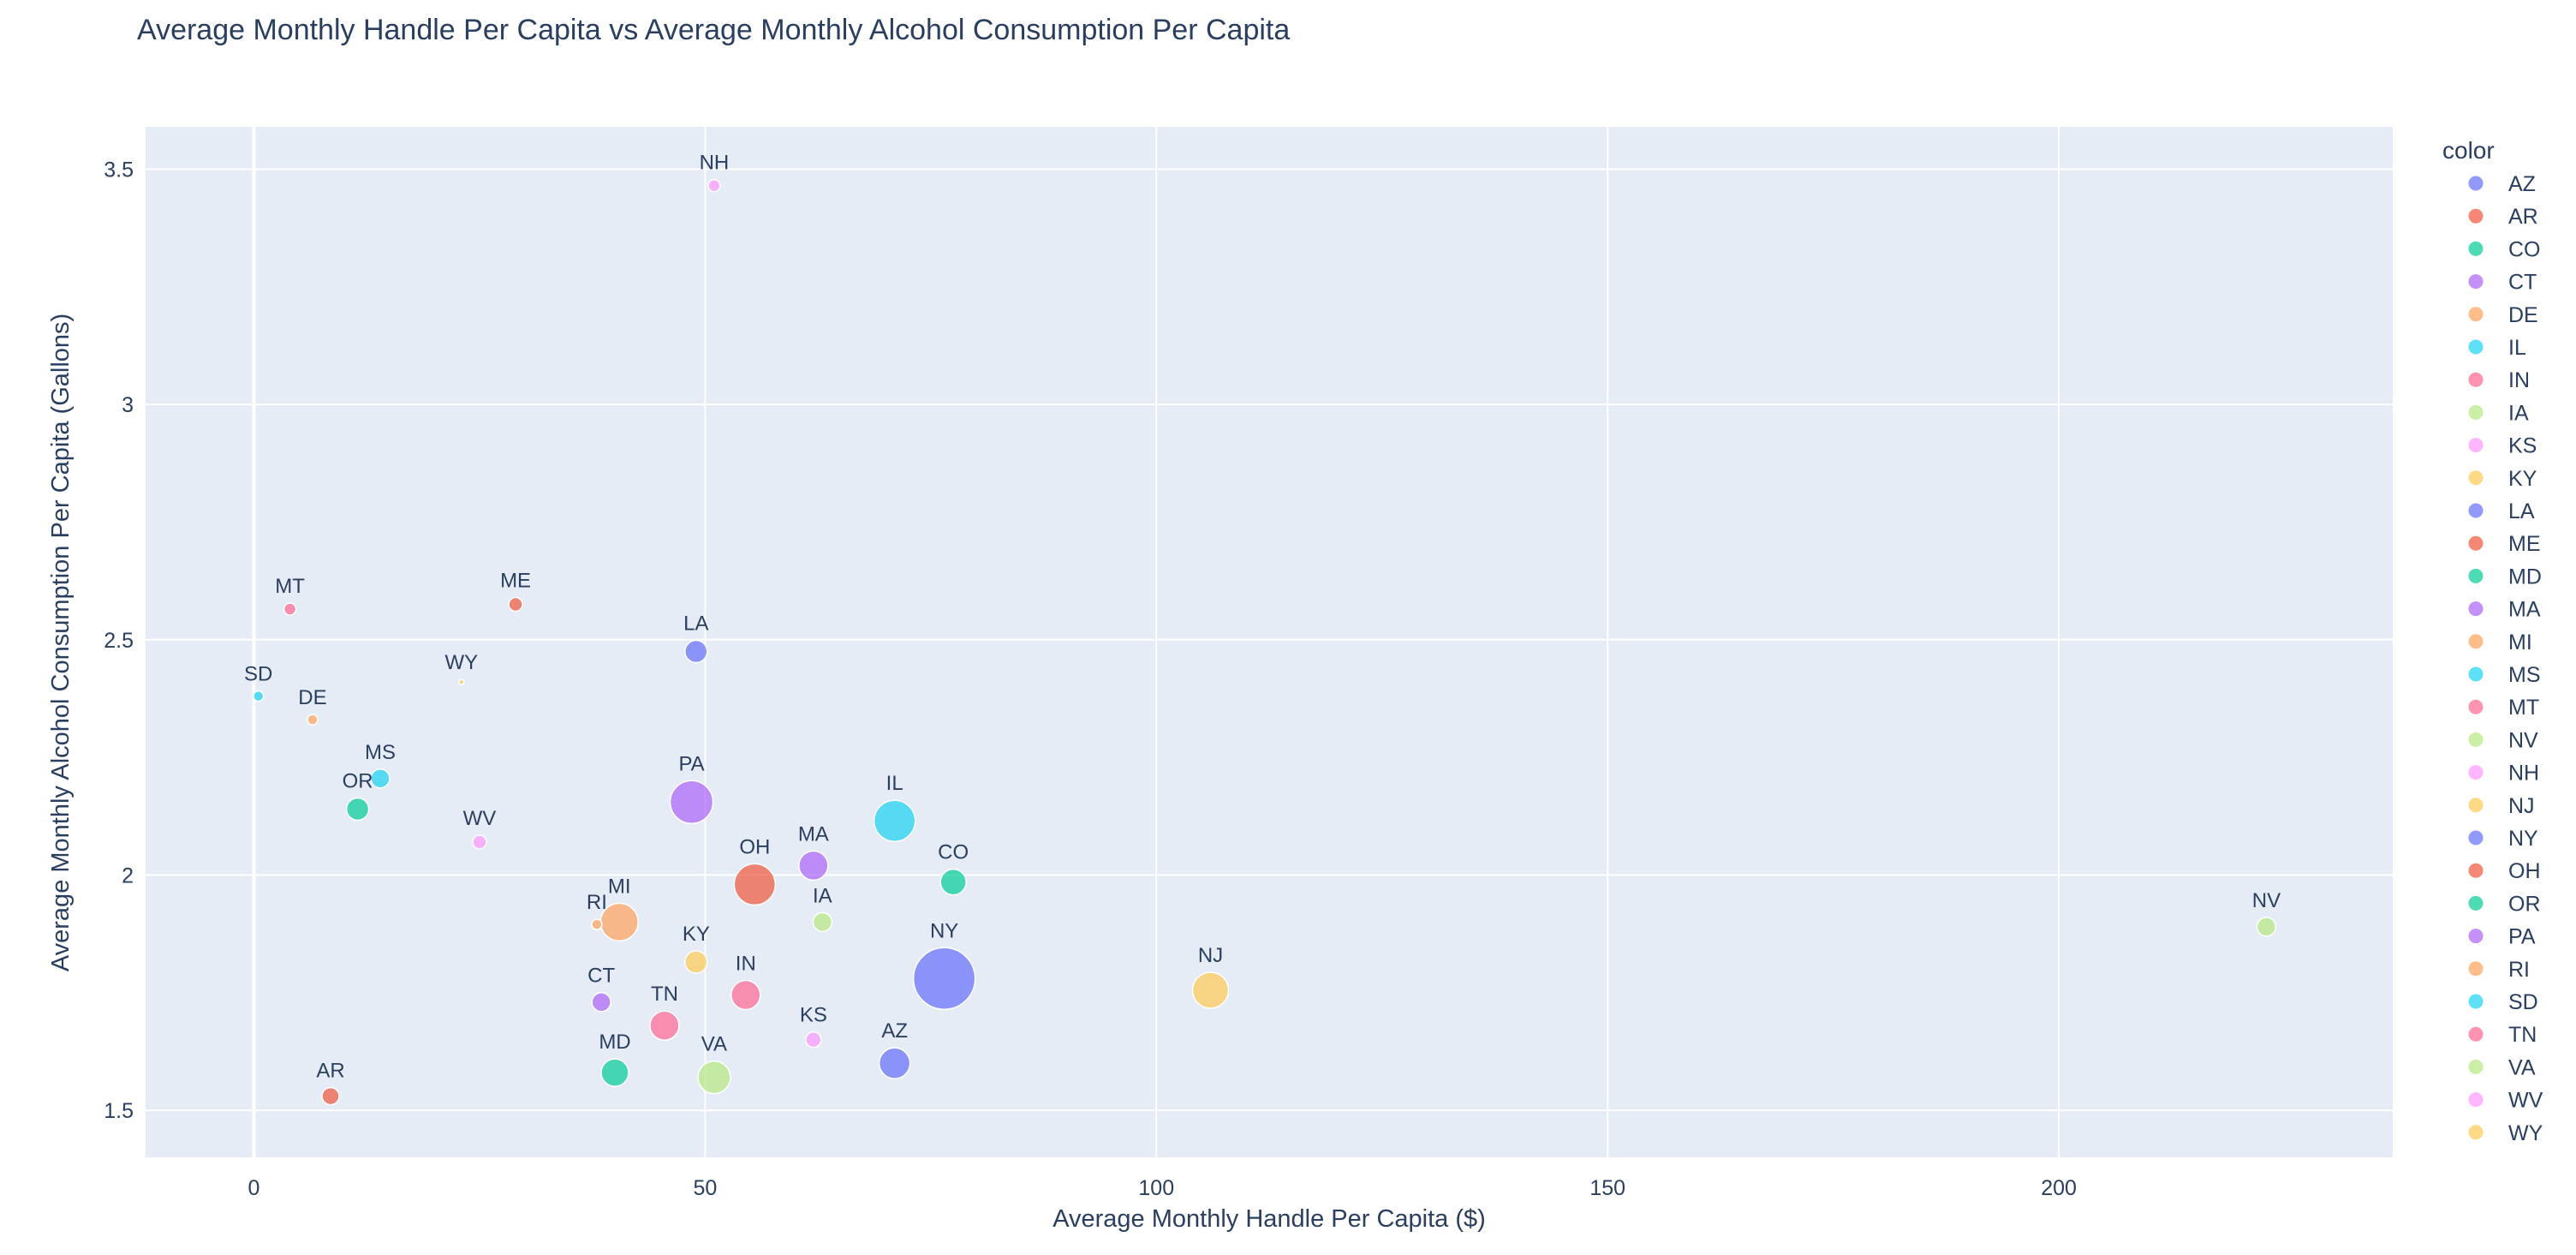 The height and width of the screenshot is (1255, 2576). I want to click on data-point-oh, so click(755, 884).